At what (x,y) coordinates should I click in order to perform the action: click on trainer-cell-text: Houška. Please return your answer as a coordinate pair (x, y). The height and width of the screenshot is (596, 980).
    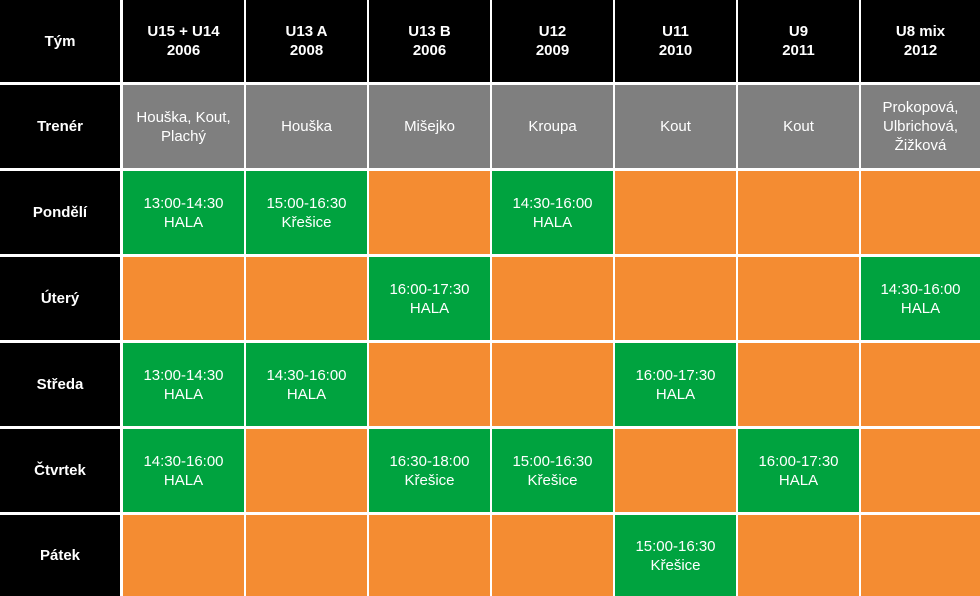
    Looking at the image, I should click on (306, 126).